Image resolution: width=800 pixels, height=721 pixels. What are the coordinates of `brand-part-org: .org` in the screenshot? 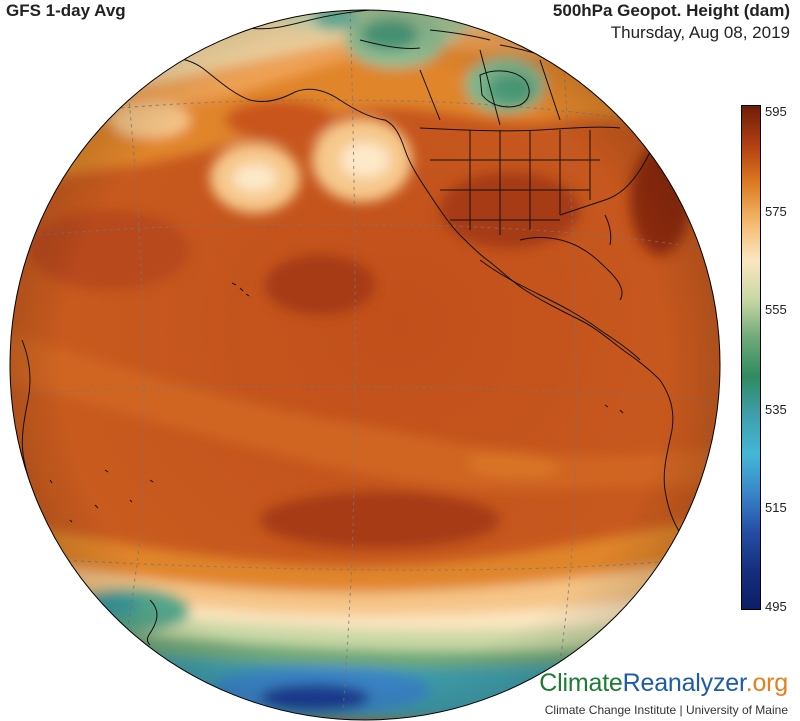 It's located at (766, 683).